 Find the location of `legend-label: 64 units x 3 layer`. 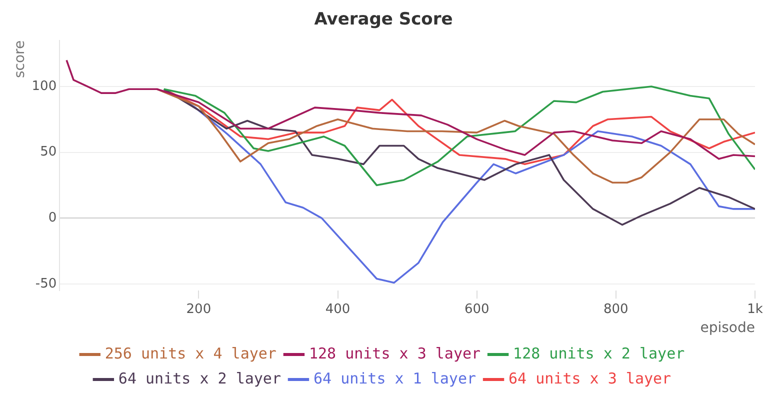

legend-label: 64 units x 3 layer is located at coordinates (590, 378).